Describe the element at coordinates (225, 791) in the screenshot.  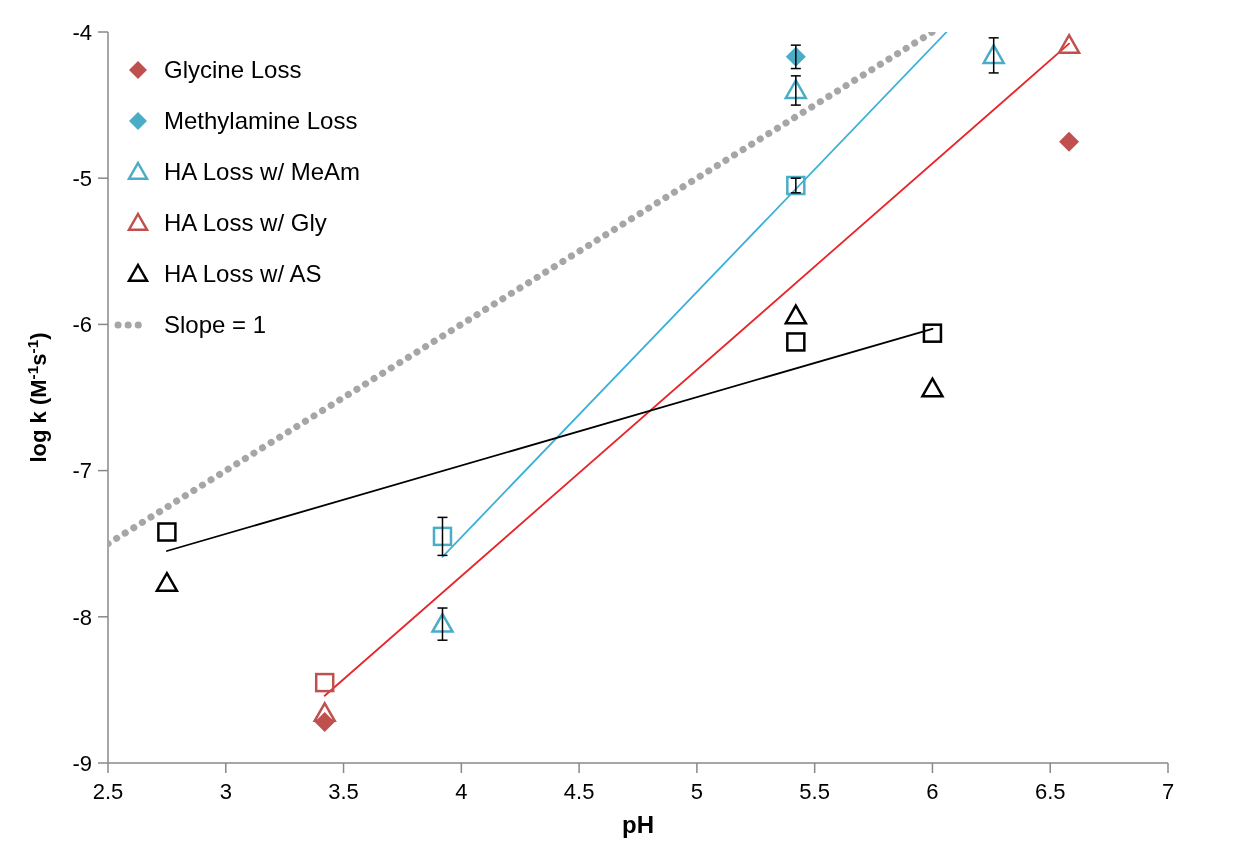
I see `x-tick-label: 3` at that location.